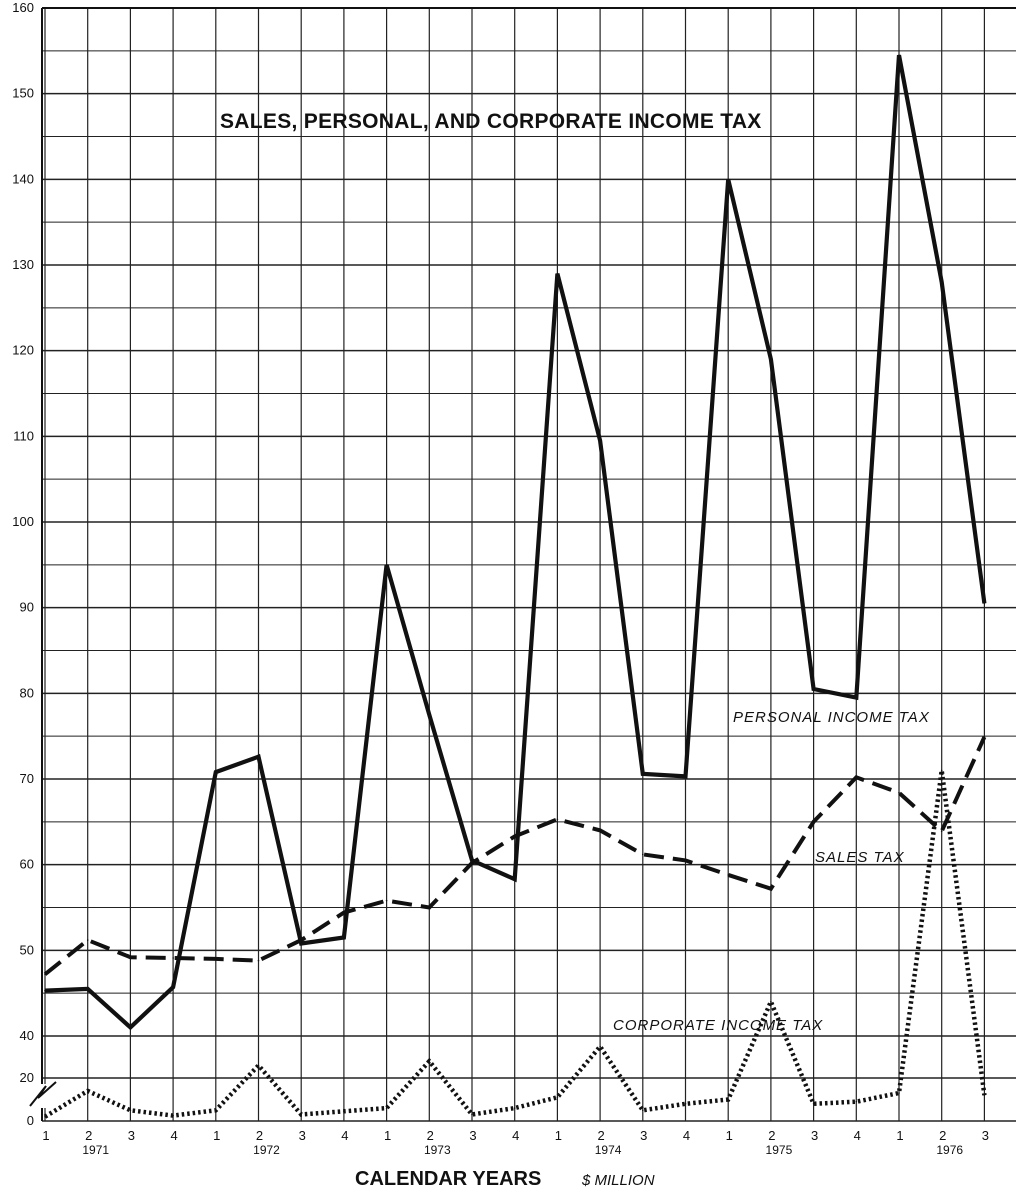 The width and height of the screenshot is (1016, 1195). I want to click on y-axis-break, so click(52, 1094).